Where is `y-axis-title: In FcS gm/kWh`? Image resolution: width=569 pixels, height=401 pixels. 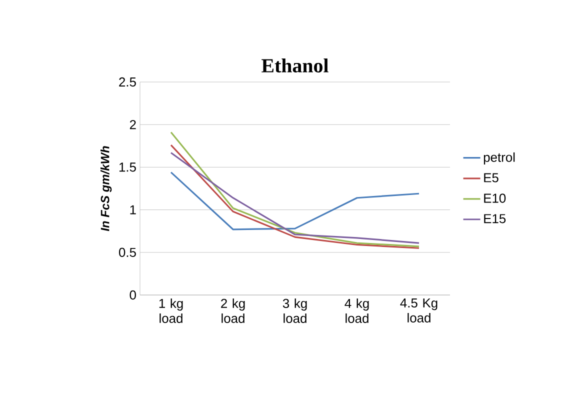
y-axis-title: In FcS gm/kWh is located at coordinates (106, 189).